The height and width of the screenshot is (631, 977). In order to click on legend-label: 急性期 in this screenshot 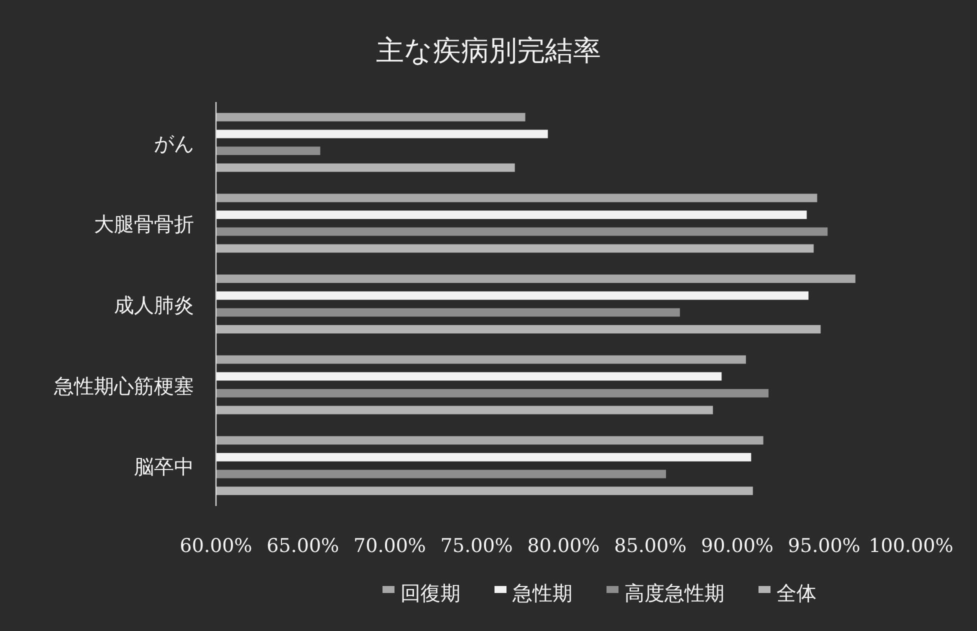, I will do `click(542, 593)`.